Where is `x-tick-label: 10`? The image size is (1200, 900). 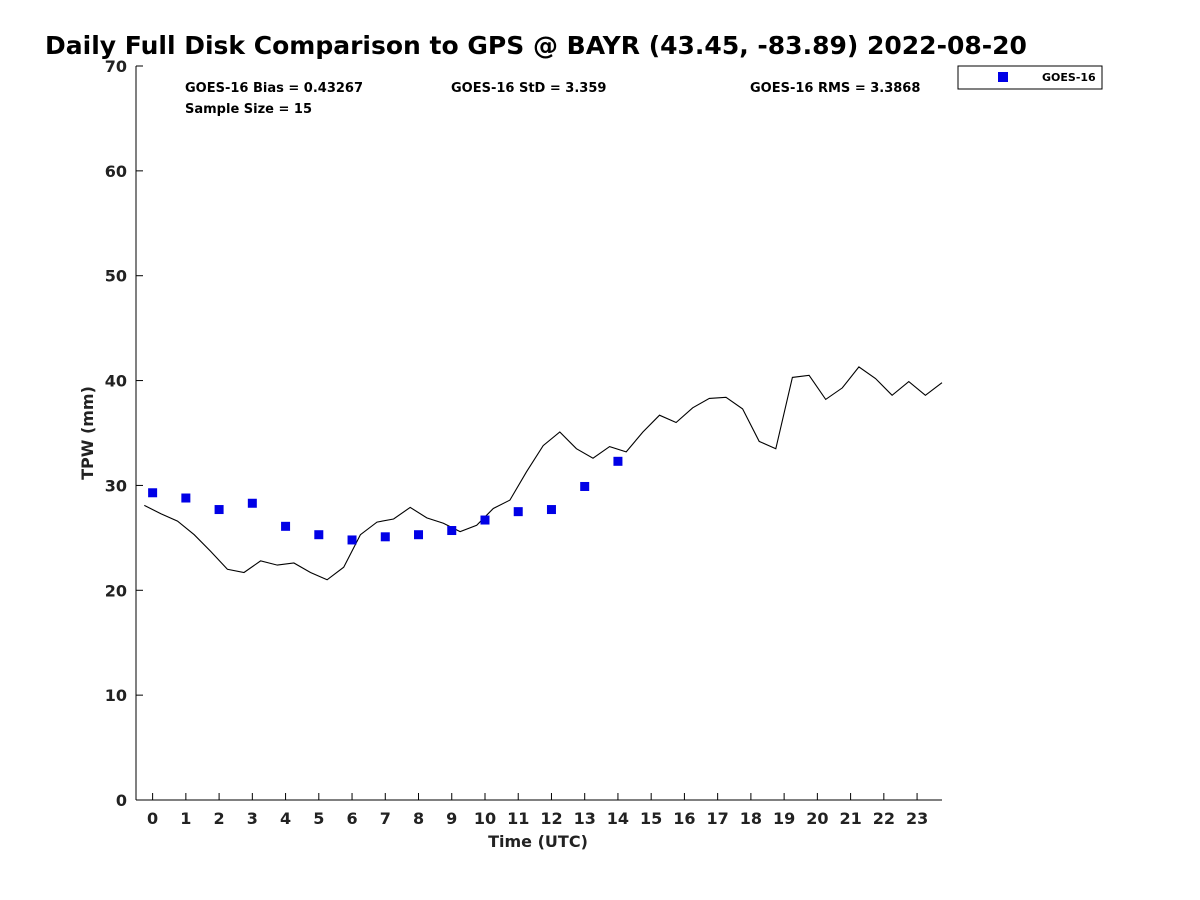 x-tick-label: 10 is located at coordinates (485, 818).